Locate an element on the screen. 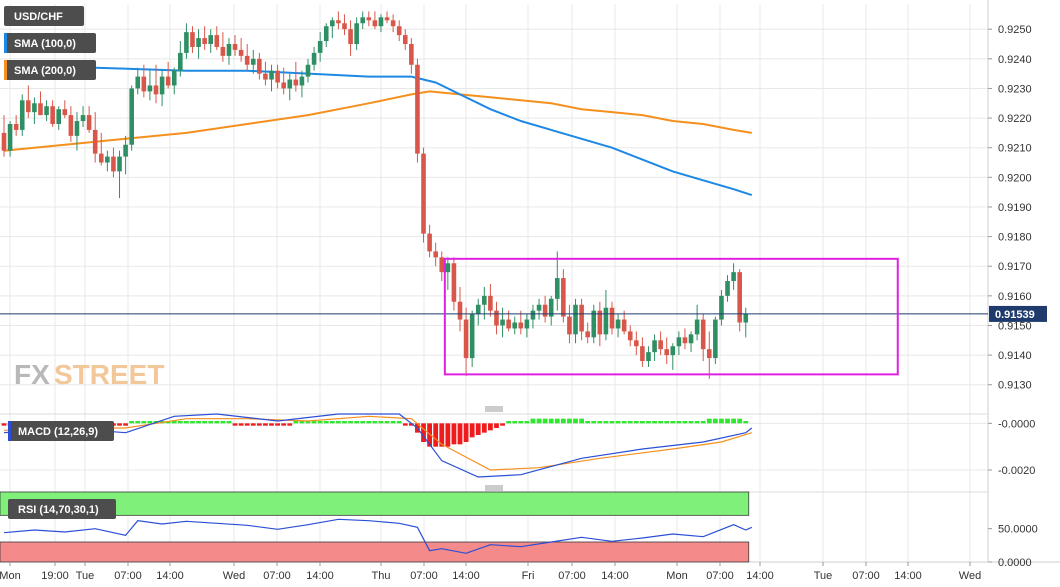 The width and height of the screenshot is (1060, 587). sma200-tag-bg is located at coordinates (50, 70).